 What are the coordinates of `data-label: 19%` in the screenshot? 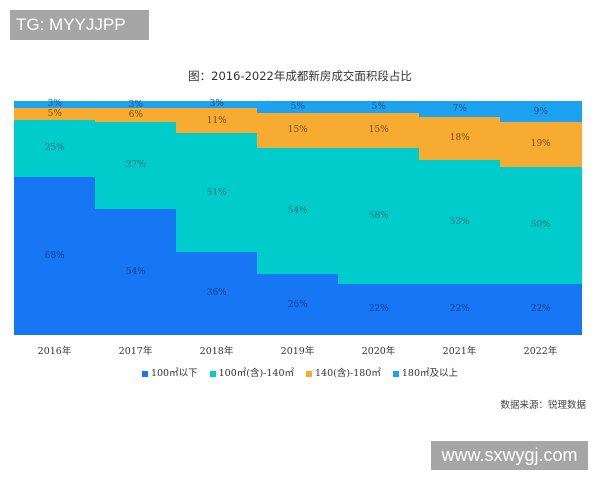 It's located at (540, 144).